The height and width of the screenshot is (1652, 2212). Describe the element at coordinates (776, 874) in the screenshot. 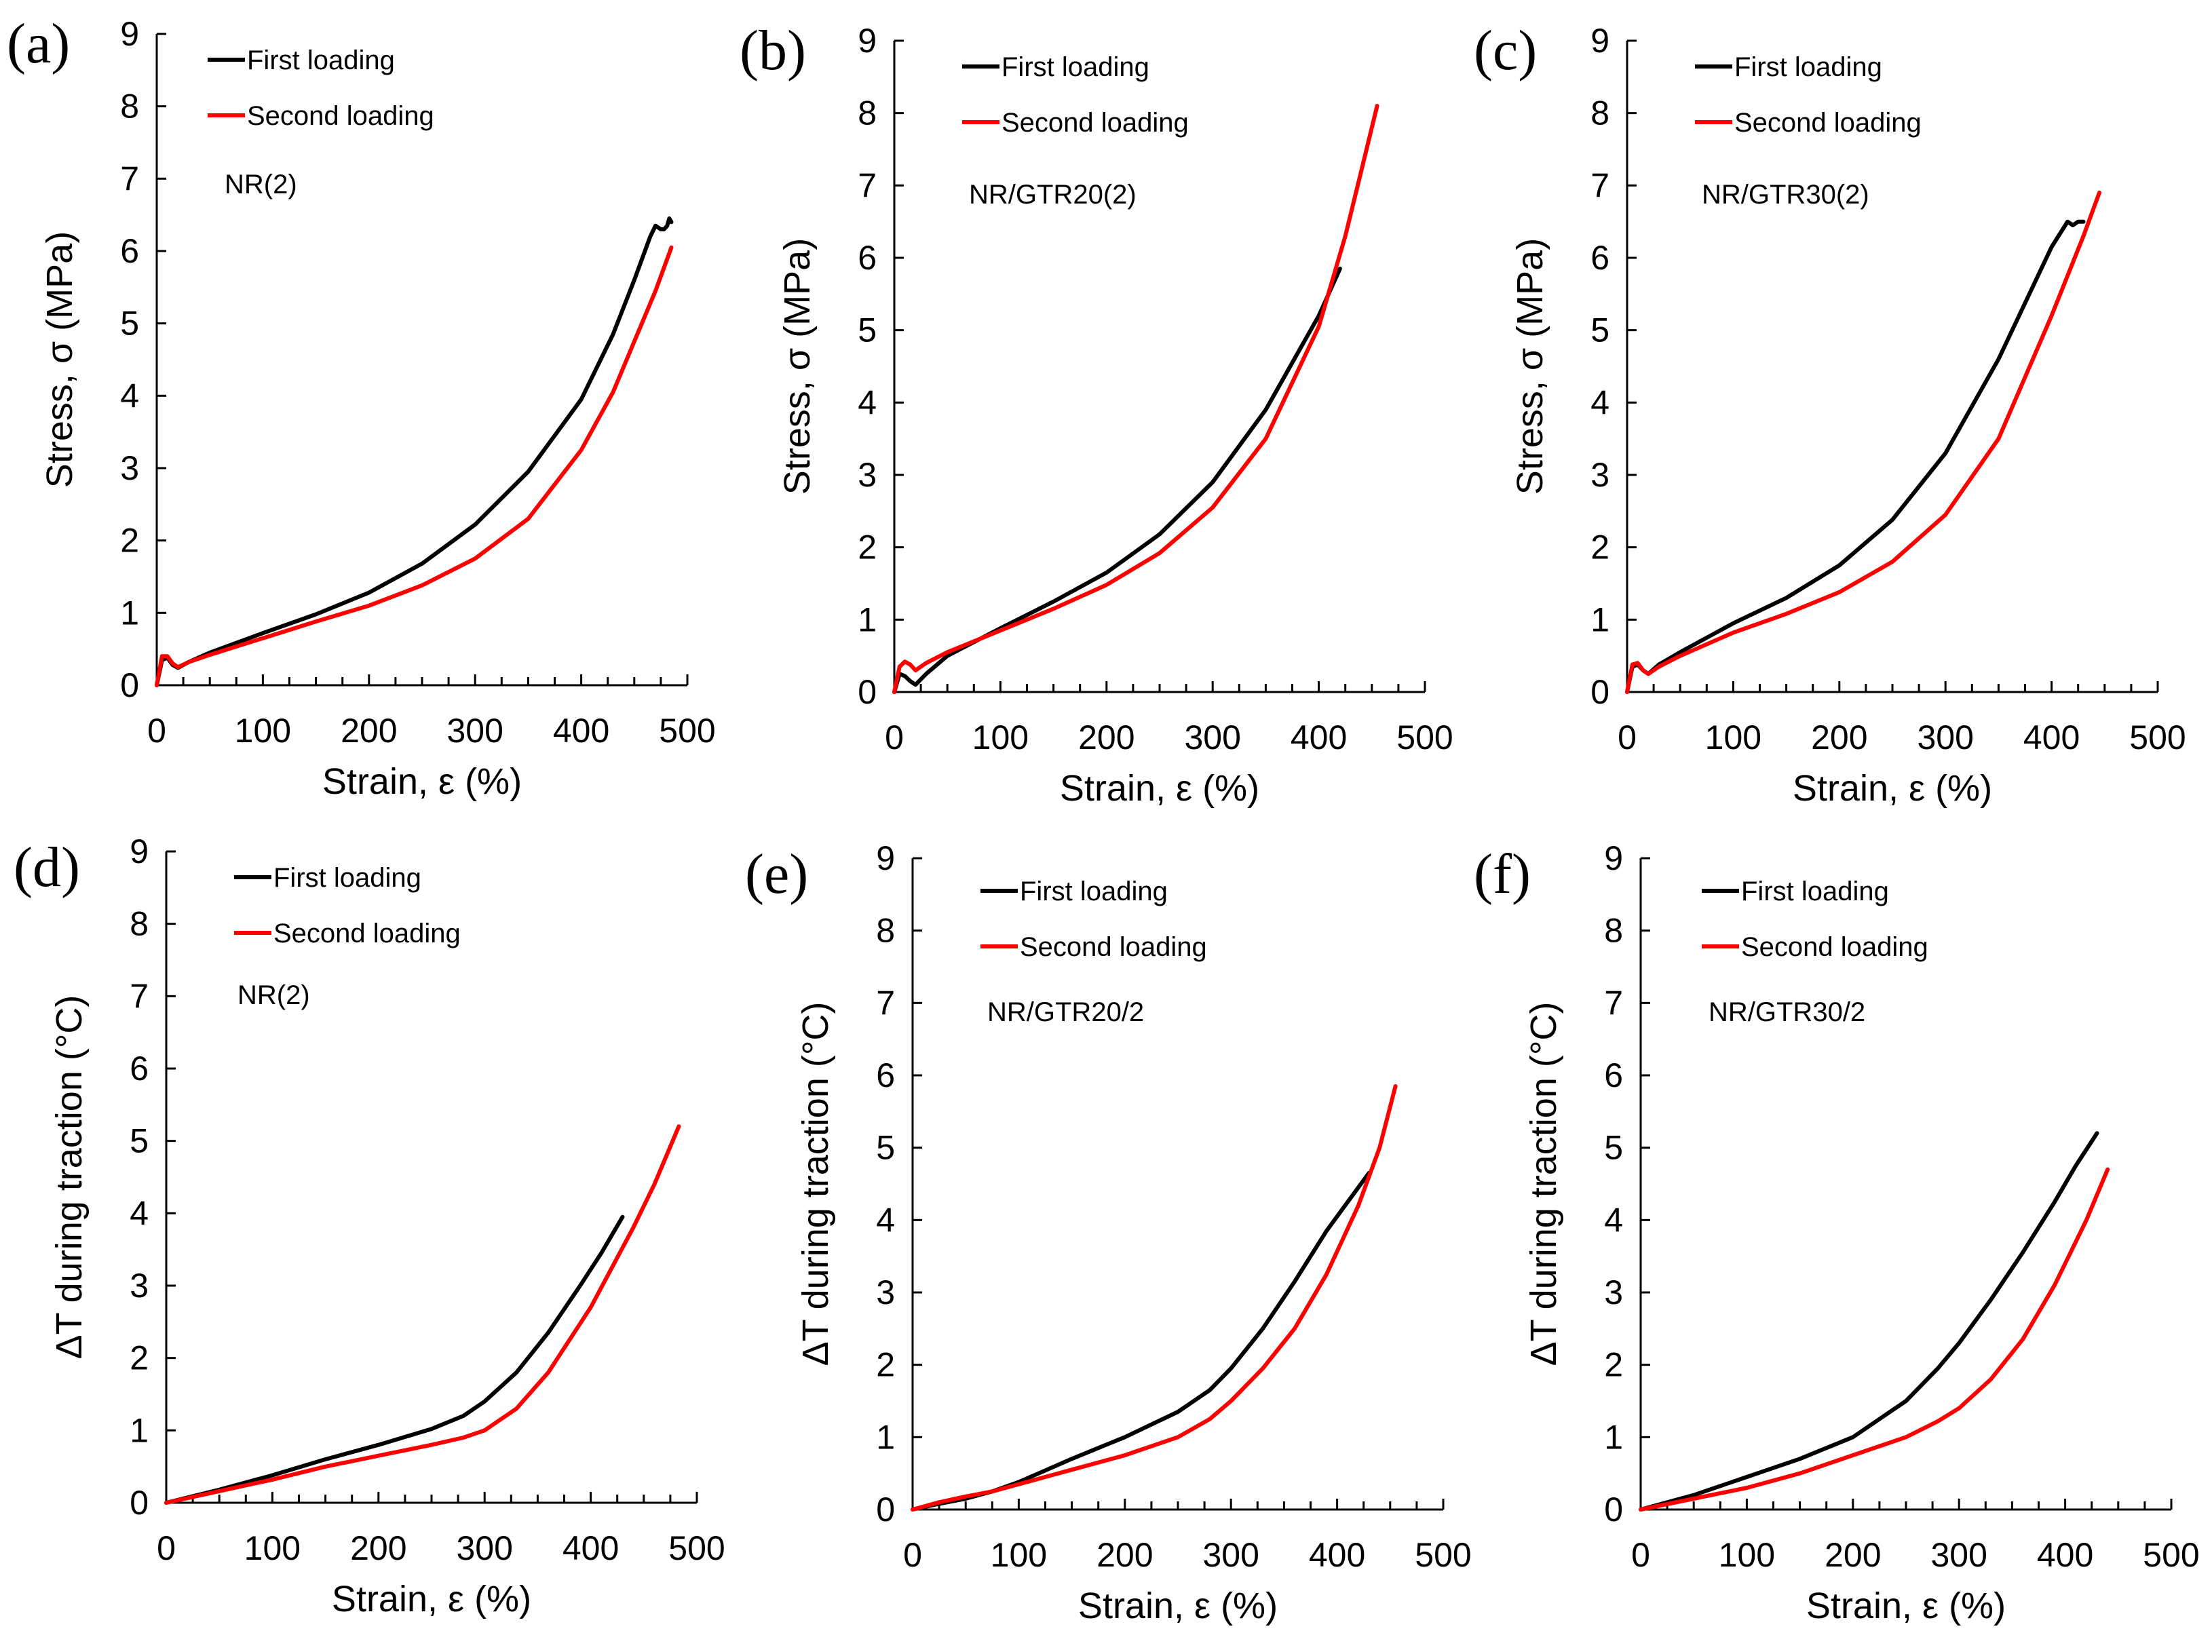

I see `panel-label: (e)` at that location.